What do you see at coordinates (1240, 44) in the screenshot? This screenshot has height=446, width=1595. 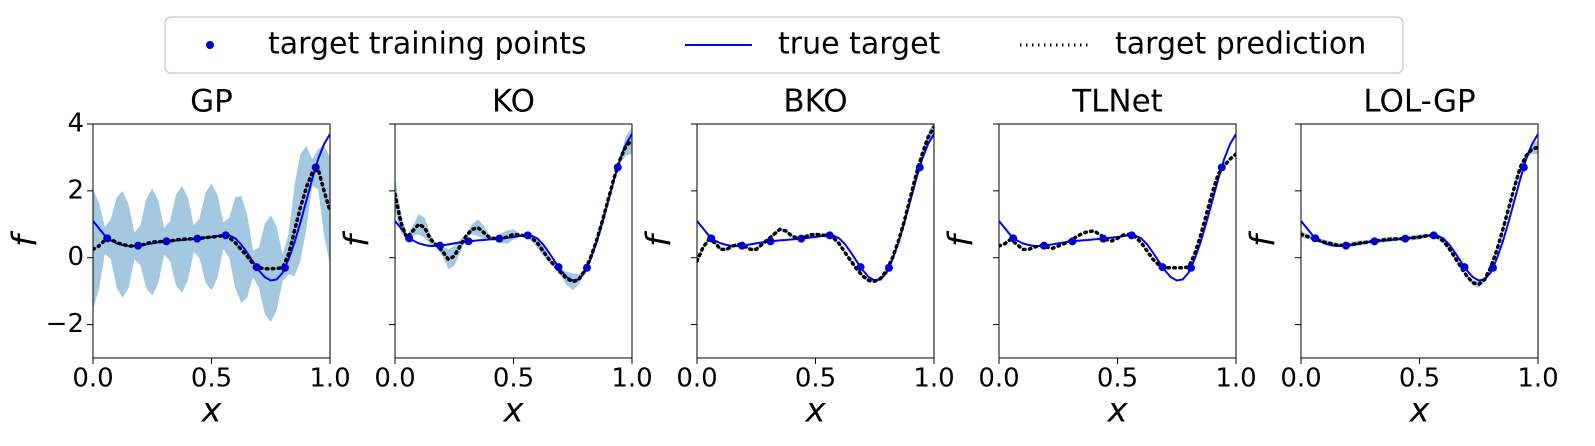 I see `legend-label: target prediction` at bounding box center [1240, 44].